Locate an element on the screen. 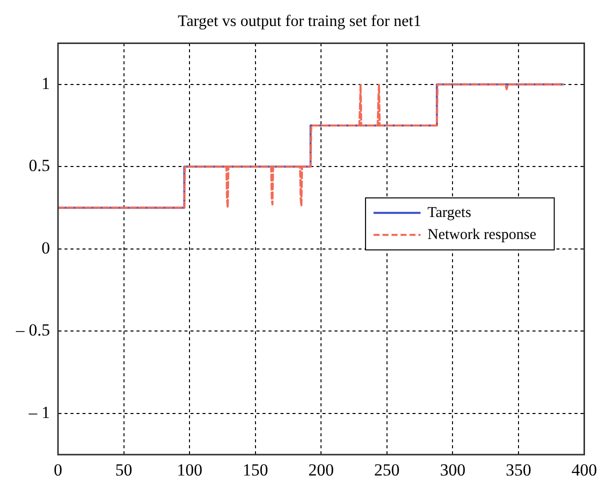  x-tick-label: 100 is located at coordinates (189, 470).